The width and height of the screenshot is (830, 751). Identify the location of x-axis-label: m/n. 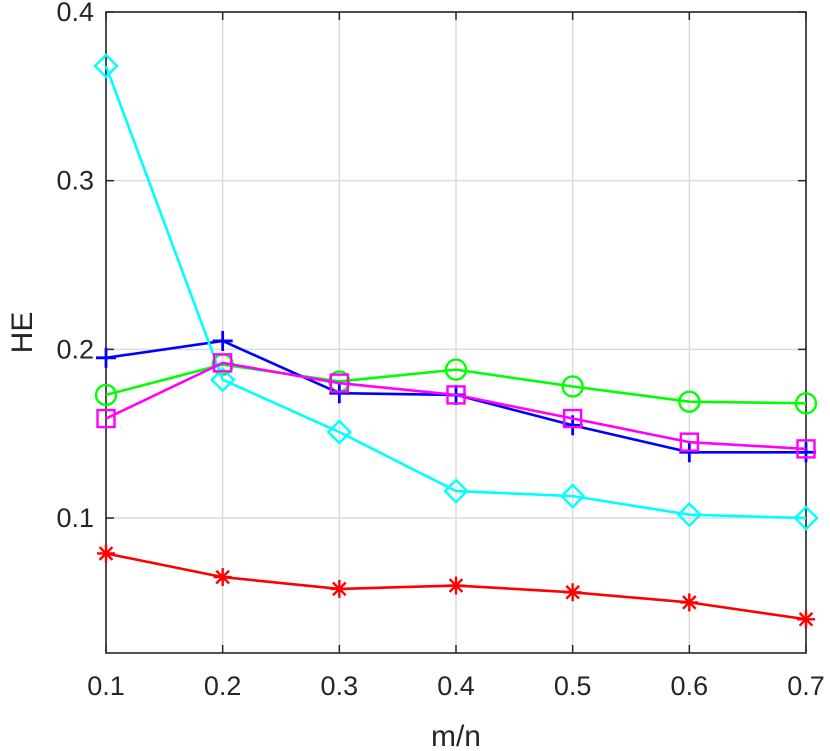
(456, 735).